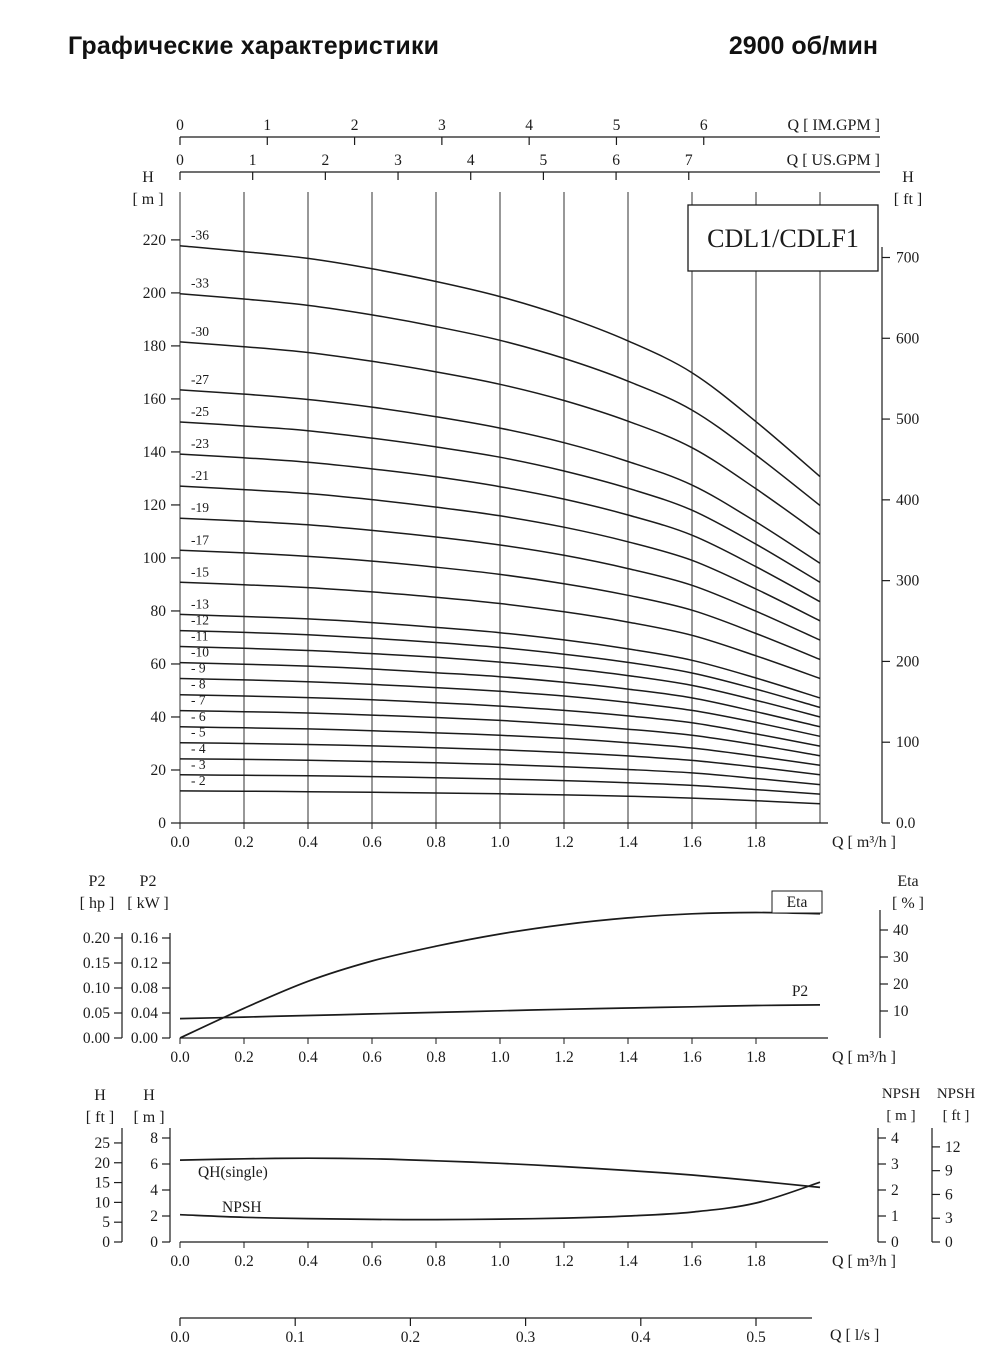 This screenshot has height=1357, width=993. I want to click on tick-label: 1.8, so click(756, 842).